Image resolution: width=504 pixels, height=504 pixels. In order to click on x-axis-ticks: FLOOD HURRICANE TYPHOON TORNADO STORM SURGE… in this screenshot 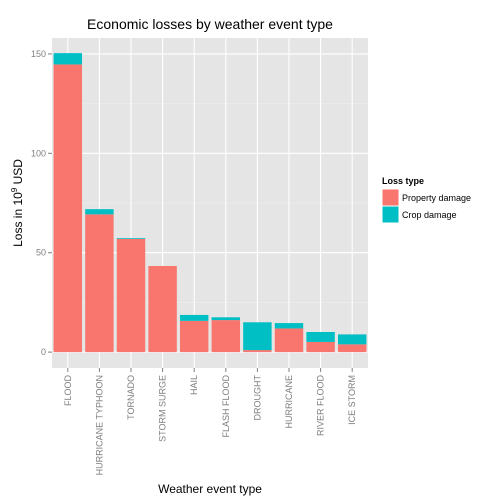, I will do `click(210, 421)`.